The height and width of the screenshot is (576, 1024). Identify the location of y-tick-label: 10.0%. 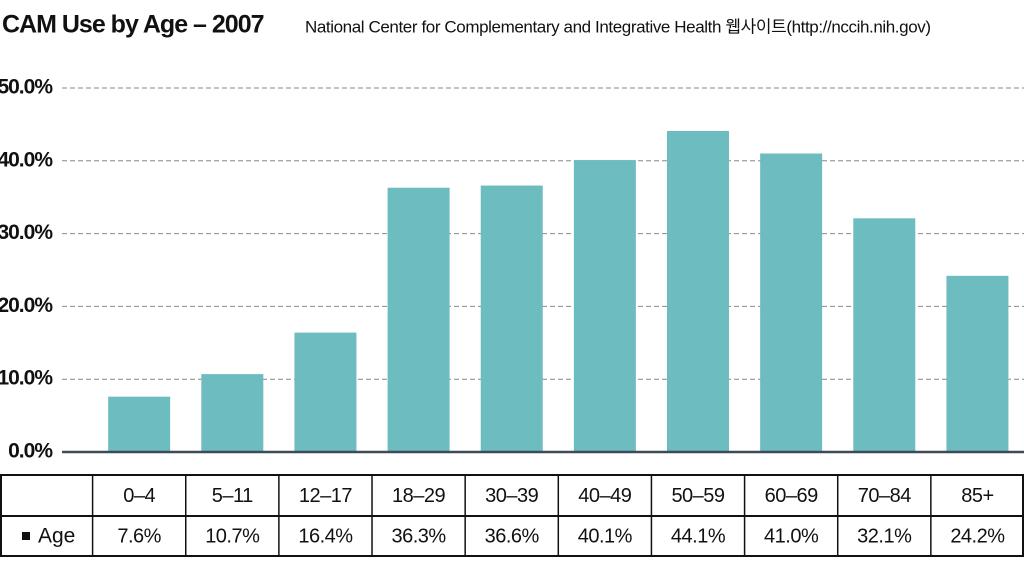
(26, 378).